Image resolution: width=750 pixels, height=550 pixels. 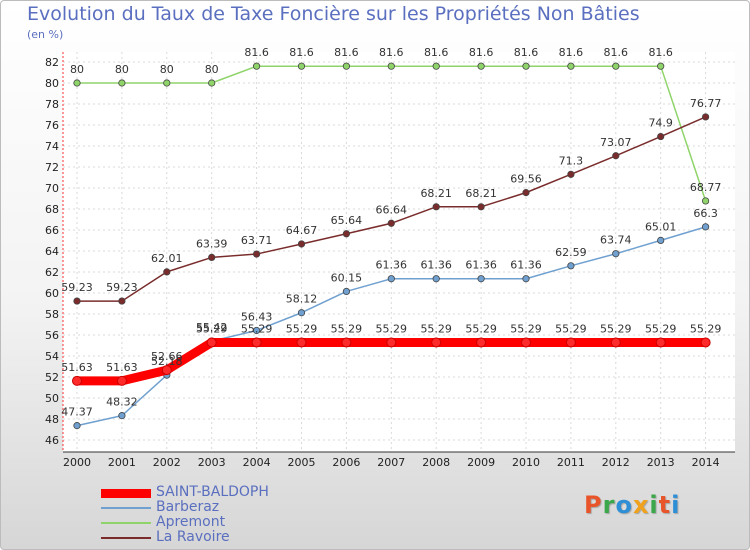 I want to click on y-tick-label: 64, so click(x=52, y=251).